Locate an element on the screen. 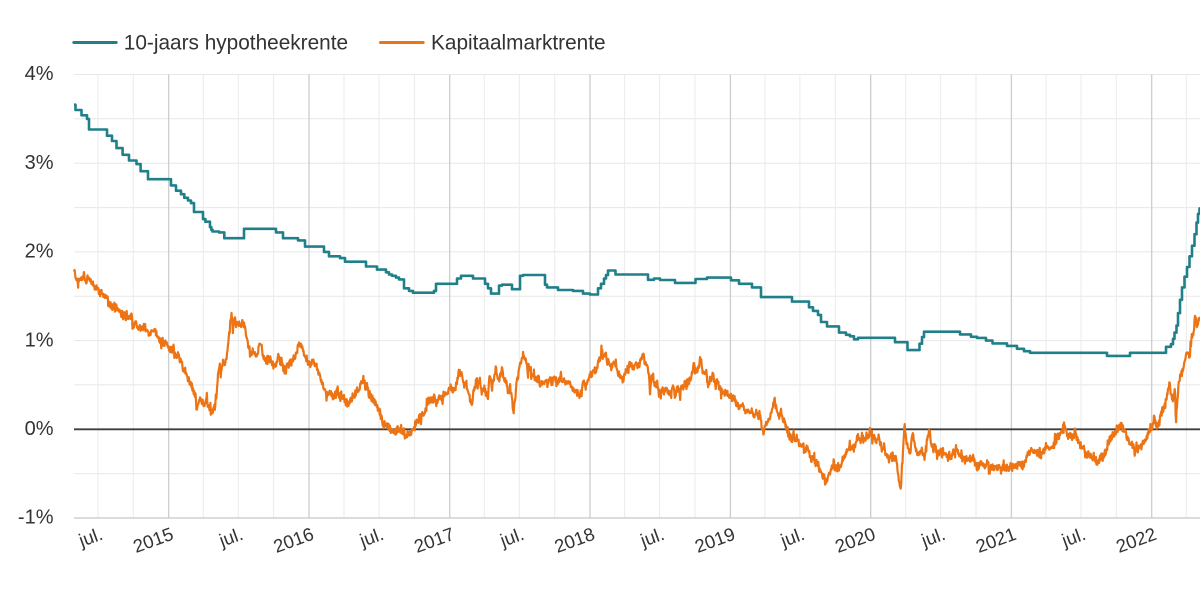  svg-text: 10-jaars hypotheekrente is located at coordinates (236, 43).